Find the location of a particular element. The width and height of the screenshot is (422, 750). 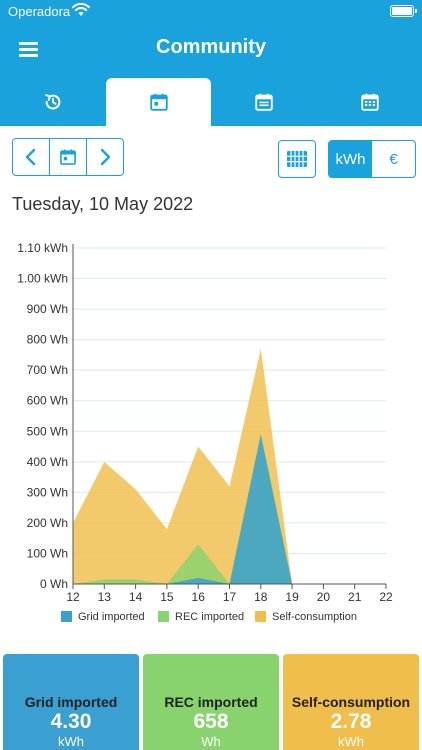

x-tick-label: 15 is located at coordinates (167, 597).